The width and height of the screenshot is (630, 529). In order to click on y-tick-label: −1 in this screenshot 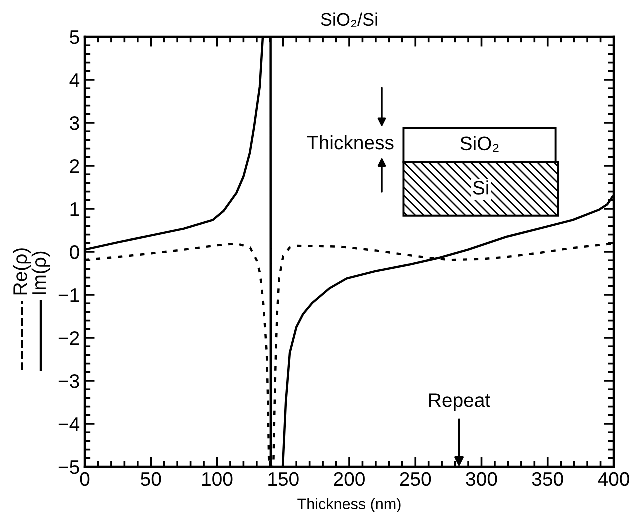, I will do `click(69, 295)`.